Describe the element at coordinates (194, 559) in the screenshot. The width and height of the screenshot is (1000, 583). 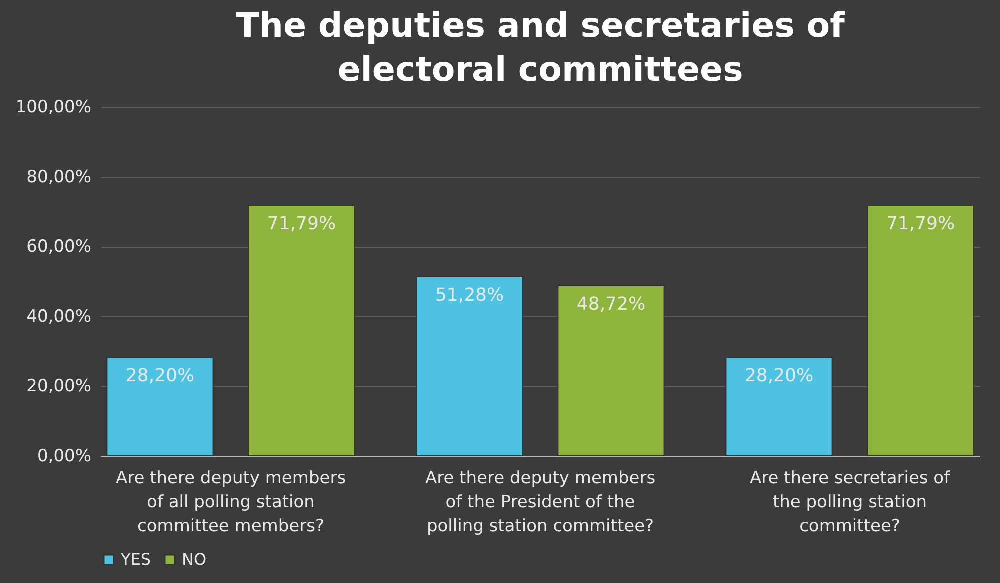
I see `legend-label: NO` at that location.